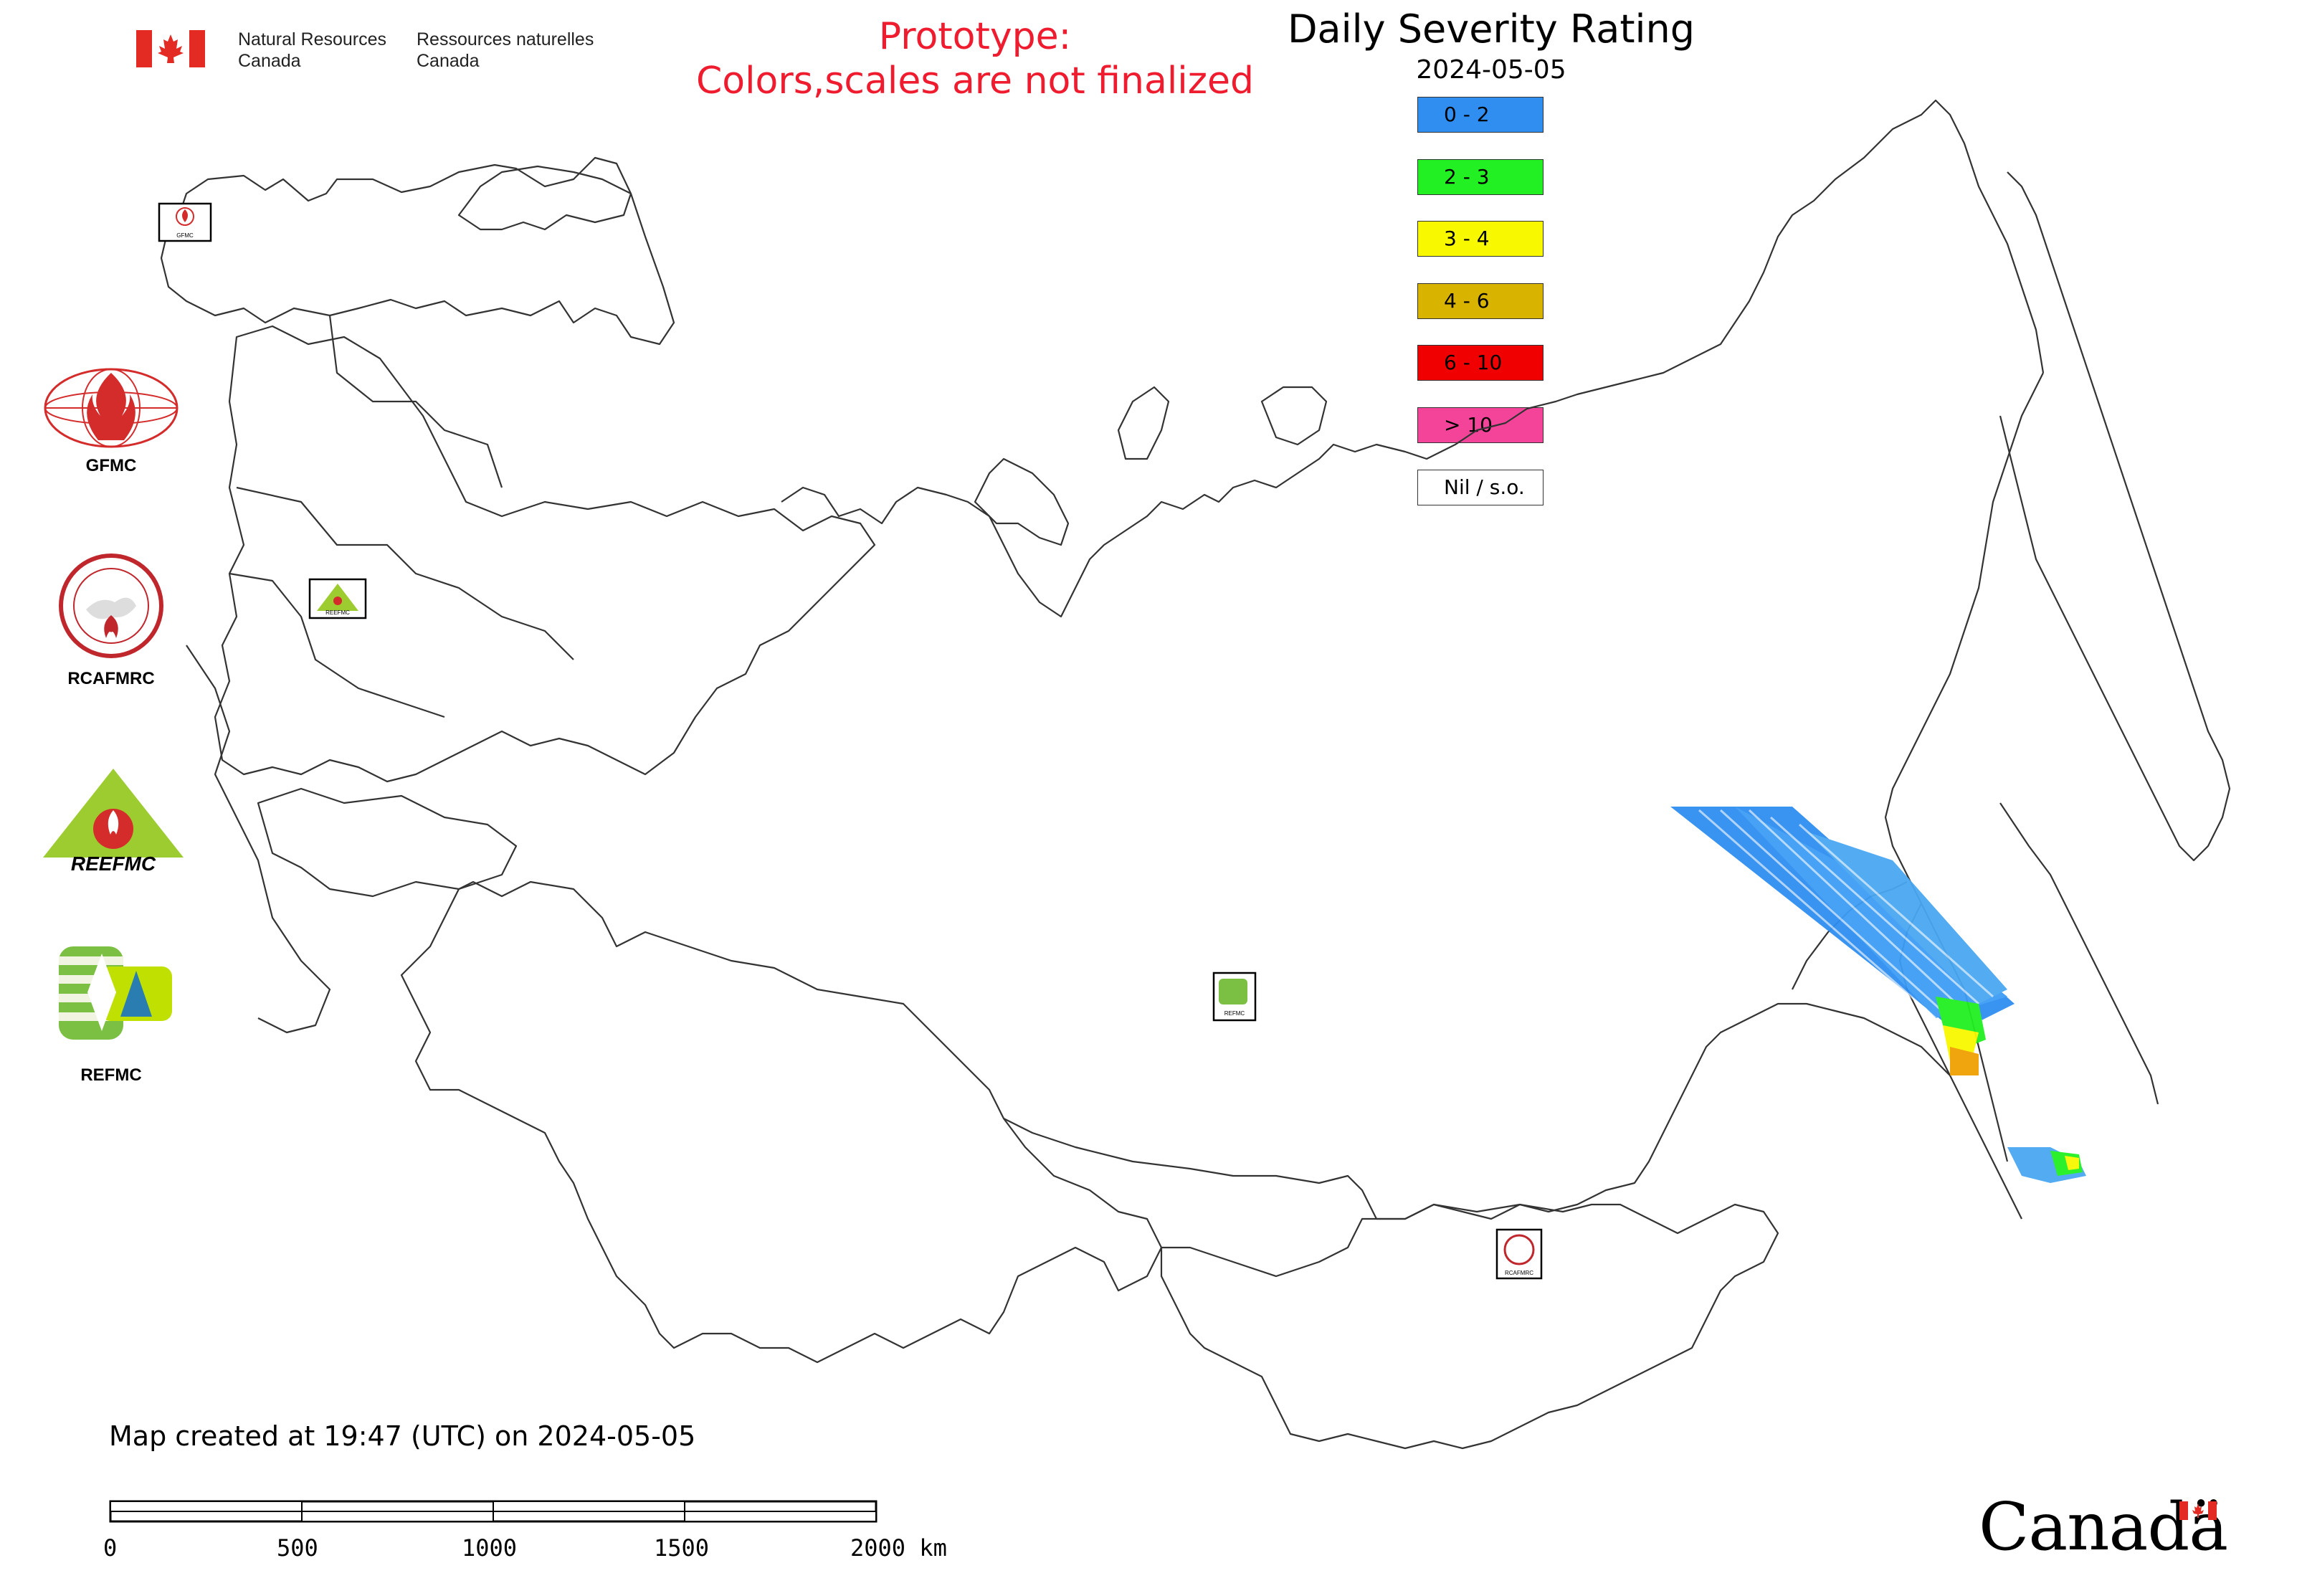 Image resolution: width=2302 pixels, height=1596 pixels. What do you see at coordinates (185, 235) in the screenshot?
I see `marker-gfmc-label: GFMC` at bounding box center [185, 235].